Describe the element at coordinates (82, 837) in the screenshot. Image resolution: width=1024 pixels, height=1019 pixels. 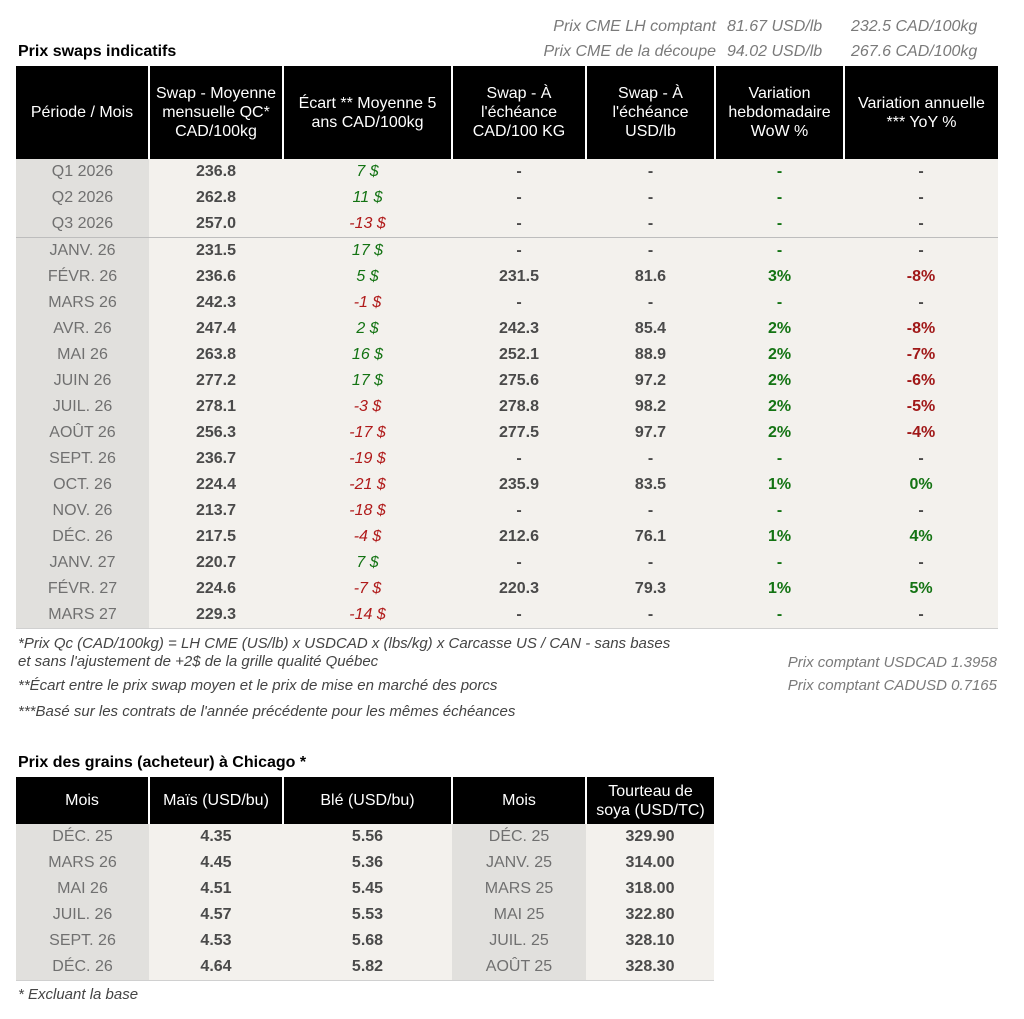
I see `grain-mois-cell: DÉC. 25` at that location.